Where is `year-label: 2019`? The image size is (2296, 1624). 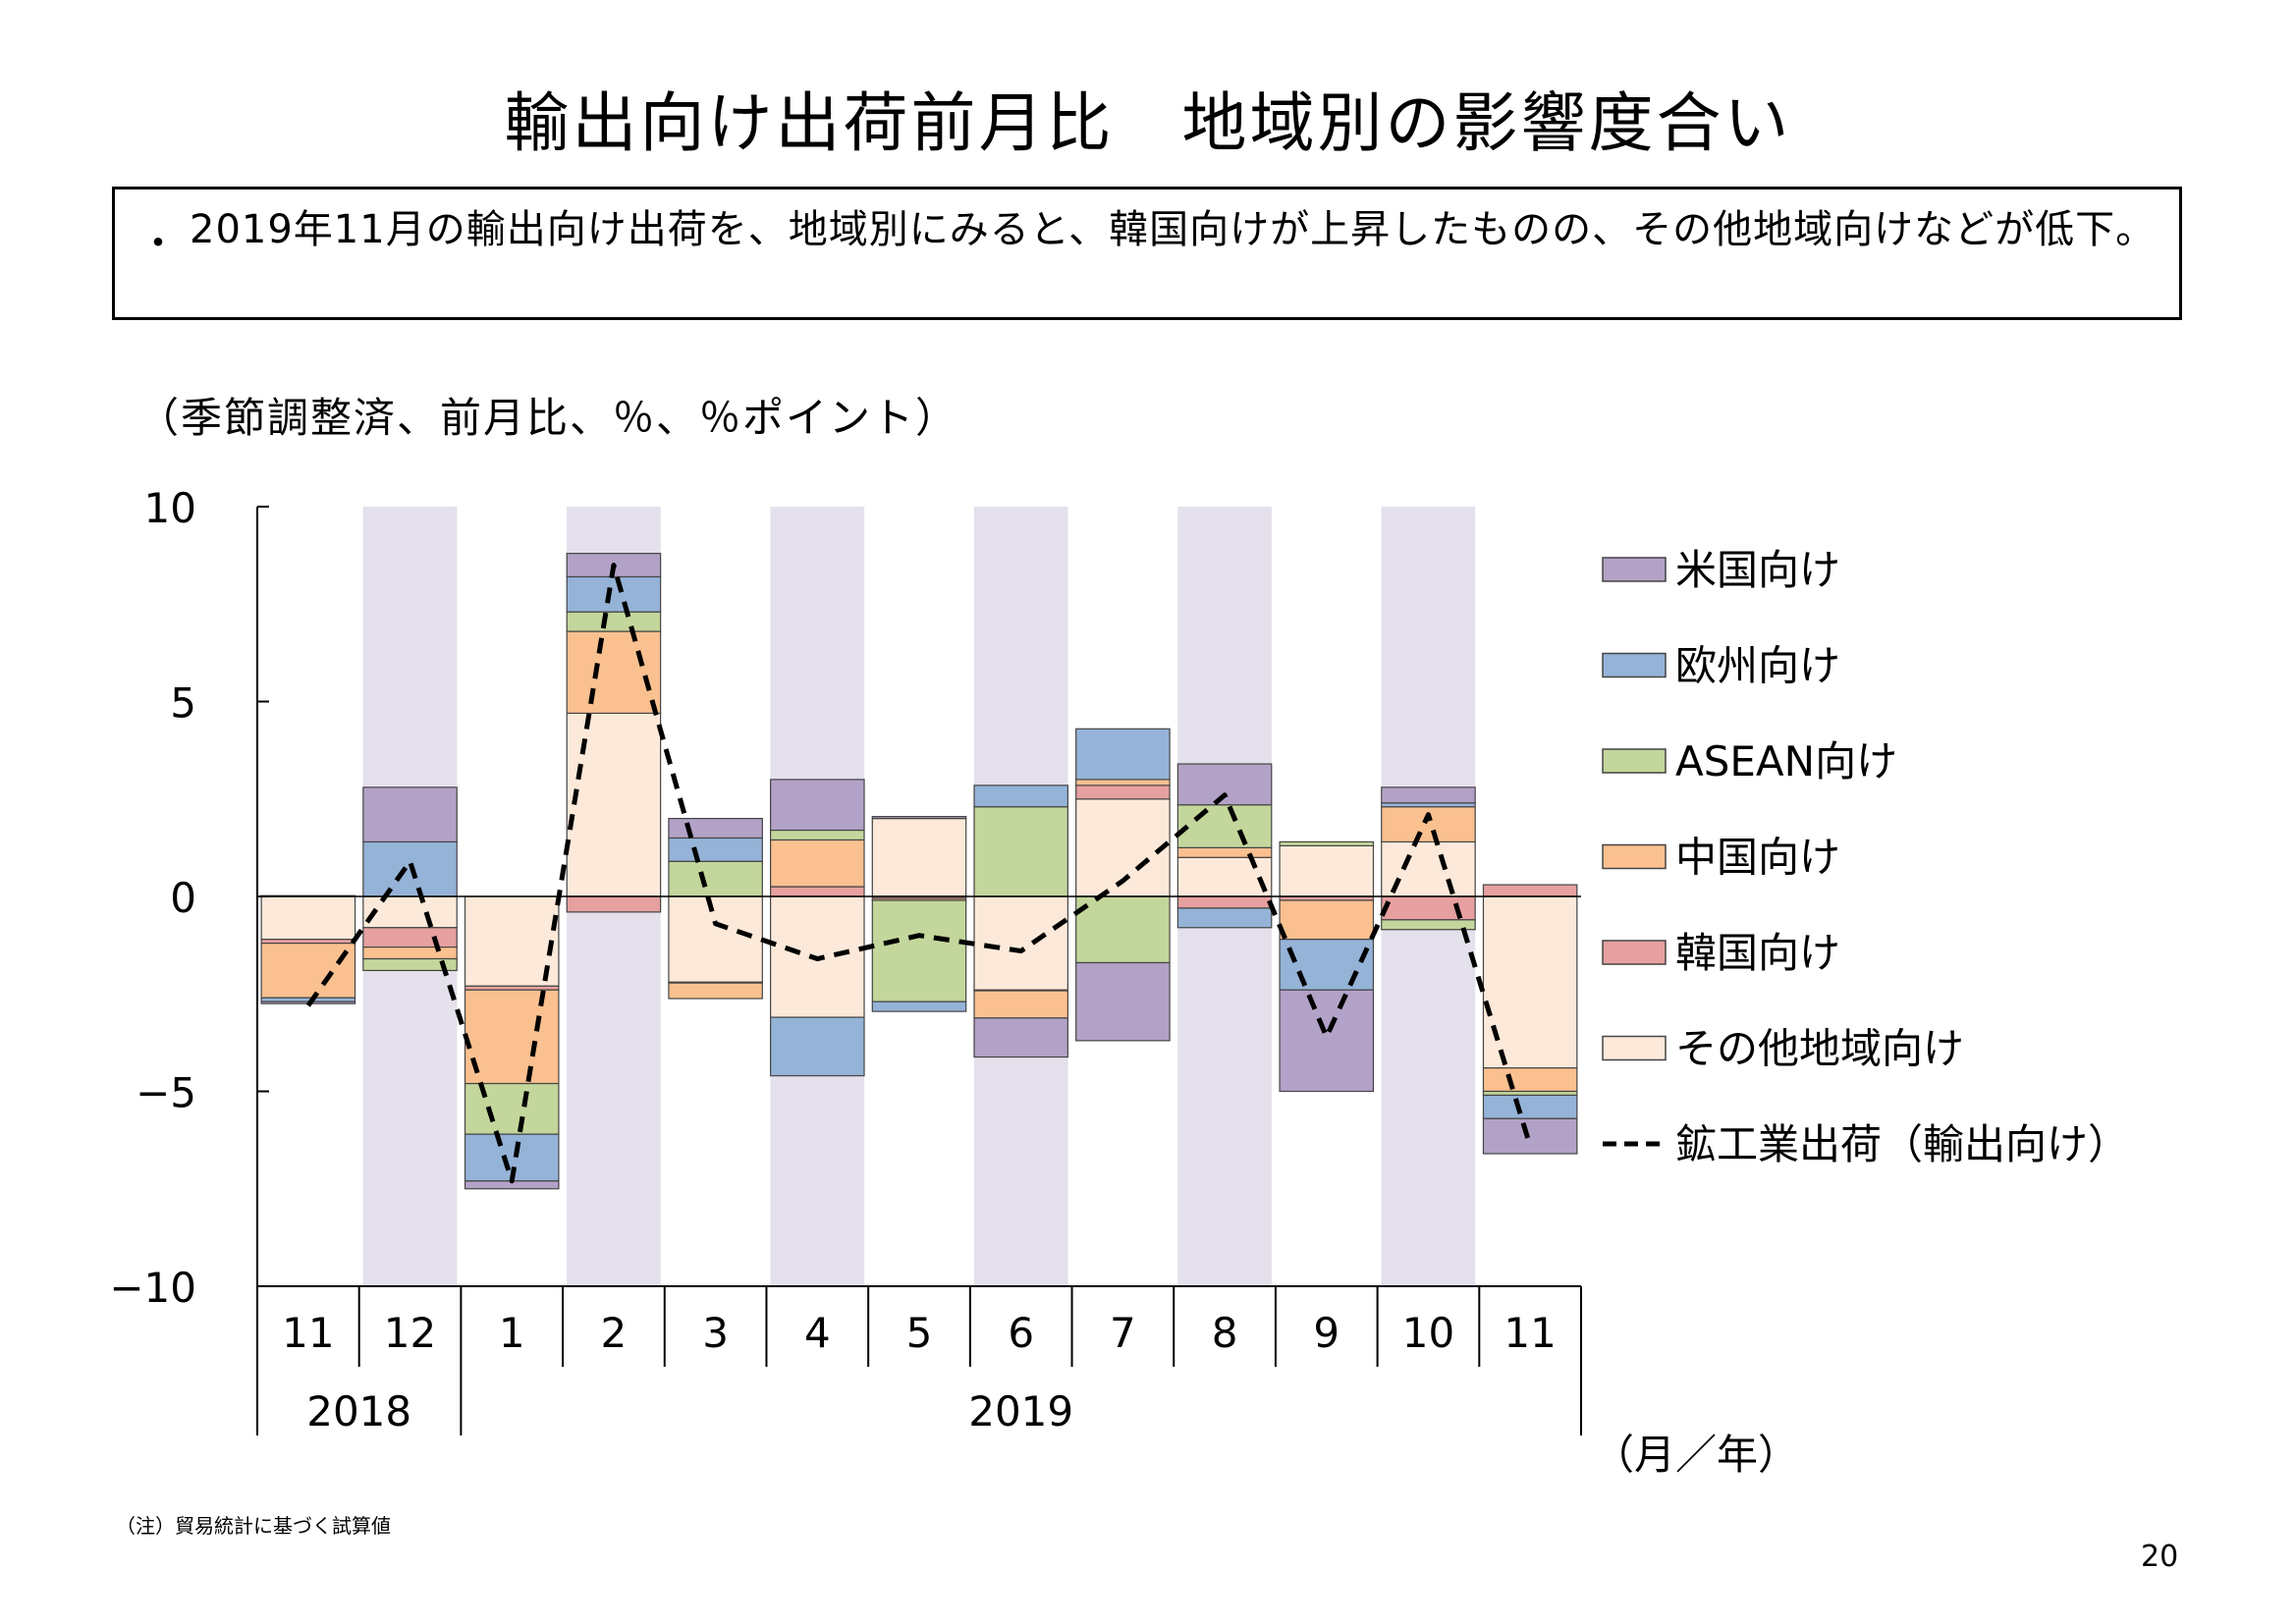 year-label: 2019 is located at coordinates (1020, 1411).